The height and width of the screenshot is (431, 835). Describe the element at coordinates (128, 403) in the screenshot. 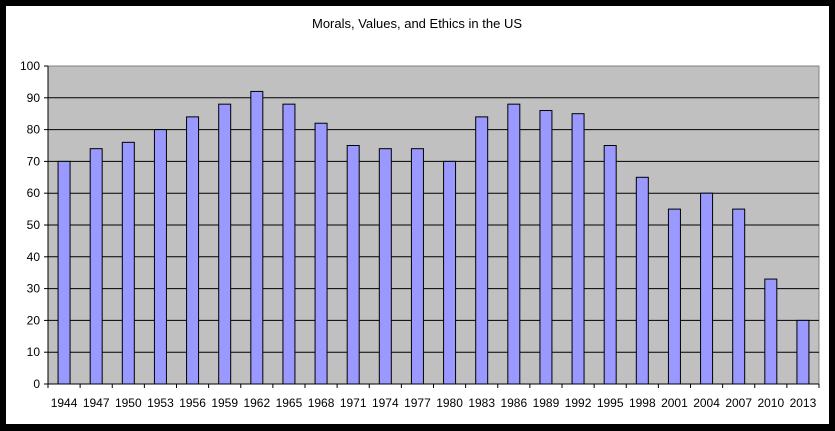

I see `x-tick-label: 1950` at that location.